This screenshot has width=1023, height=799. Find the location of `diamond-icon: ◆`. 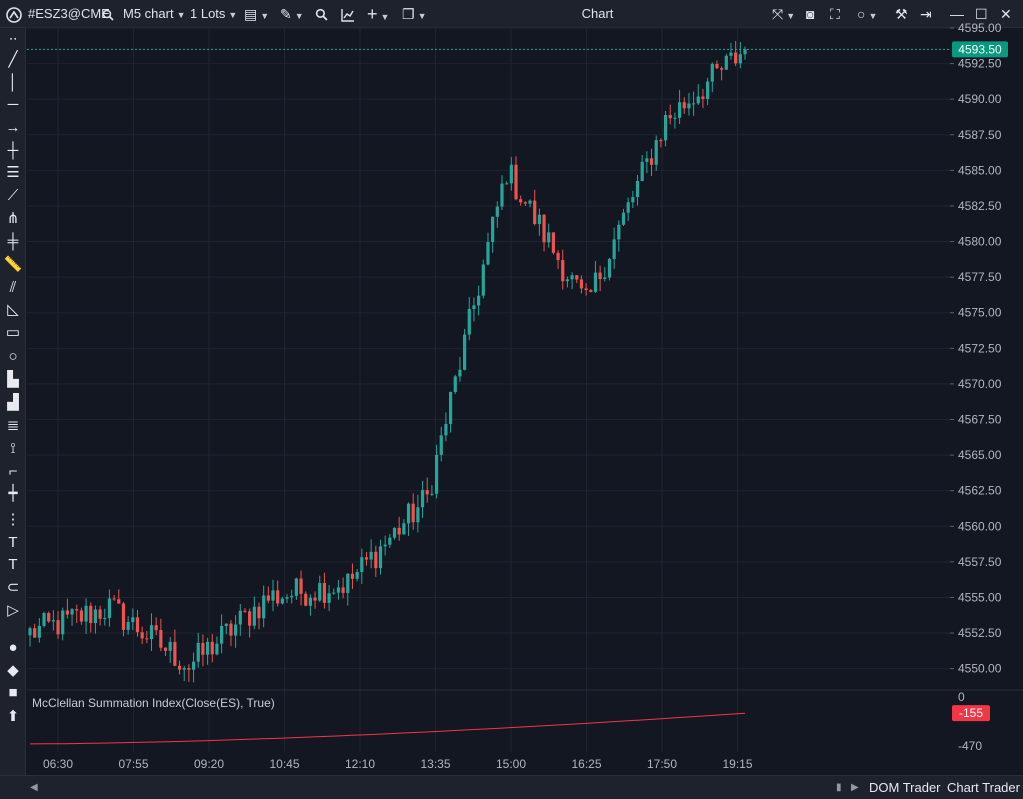

diamond-icon: ◆ is located at coordinates (13, 670).